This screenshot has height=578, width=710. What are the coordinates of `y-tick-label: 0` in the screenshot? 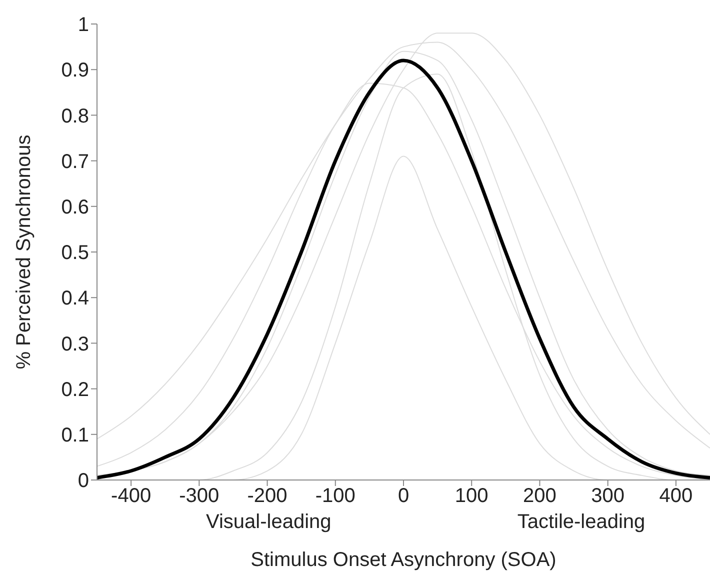 It's located at (83, 481).